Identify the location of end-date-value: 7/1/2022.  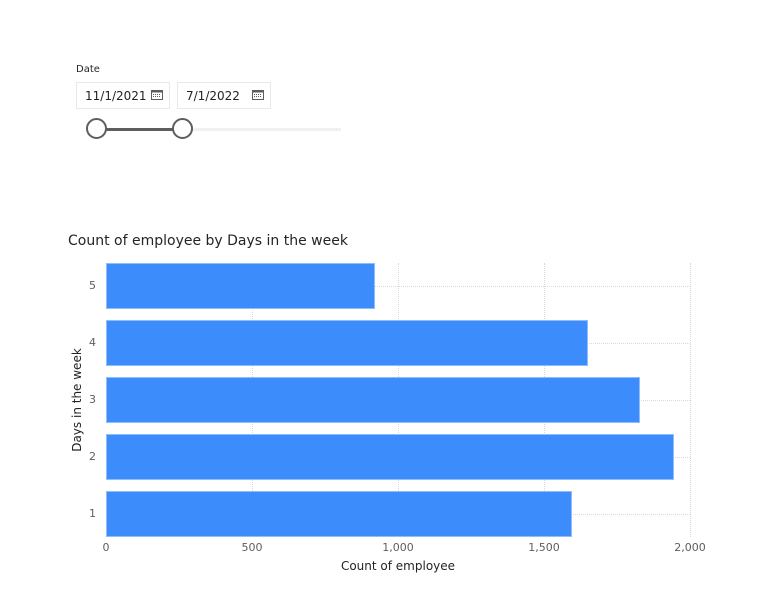
(213, 96).